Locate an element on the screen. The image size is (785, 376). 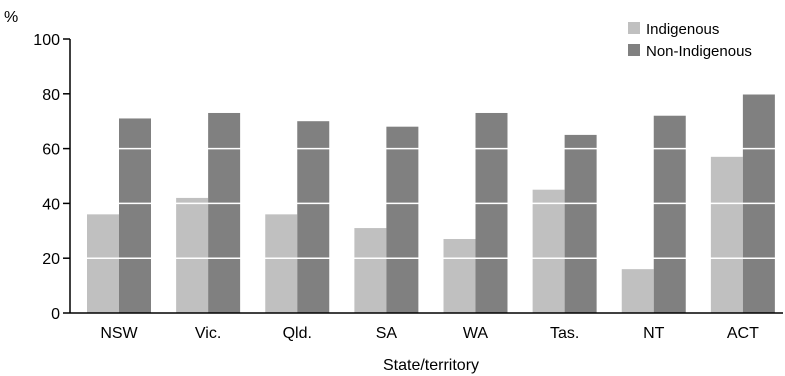
y-tick-label-1: 20 is located at coordinates (51, 259).